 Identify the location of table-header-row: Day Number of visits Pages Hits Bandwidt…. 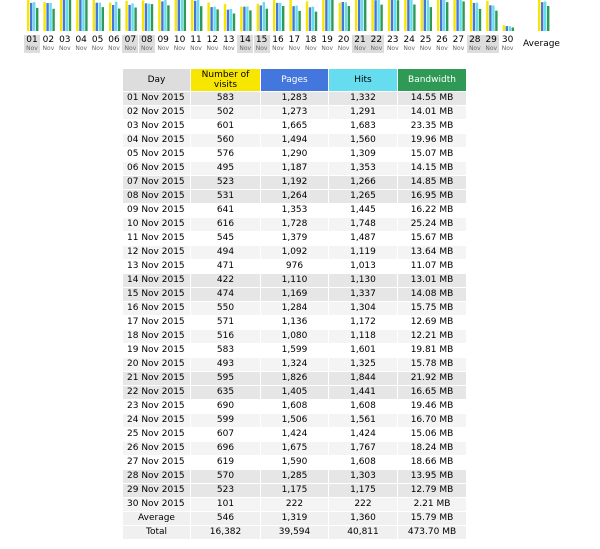
(294, 80).